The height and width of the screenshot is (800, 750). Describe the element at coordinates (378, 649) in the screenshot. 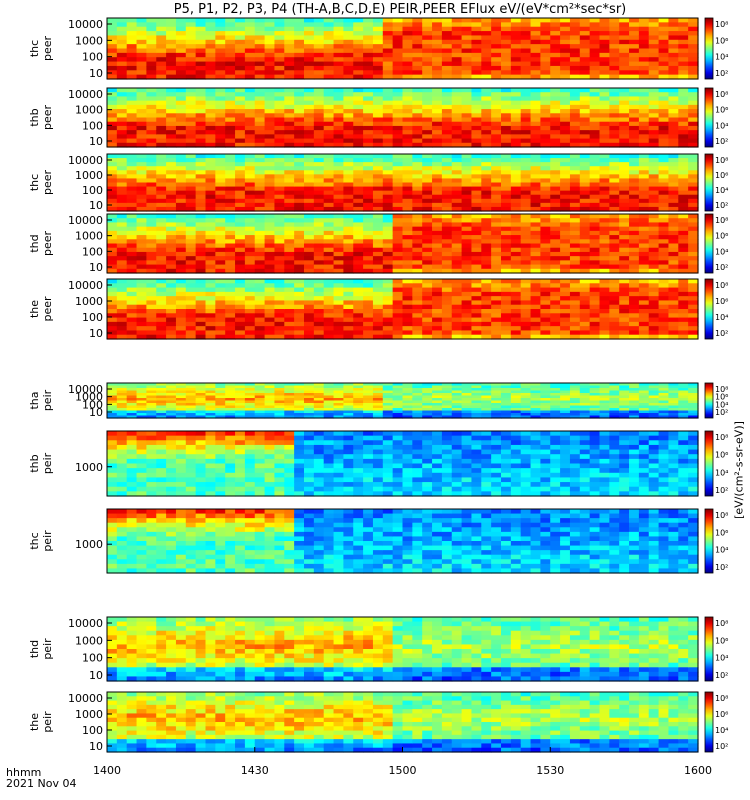

I see `spectrogram-panel-9: 10 100 1000 10000 thd peir 10² 10⁴ 10⁶ 10⁸` at that location.